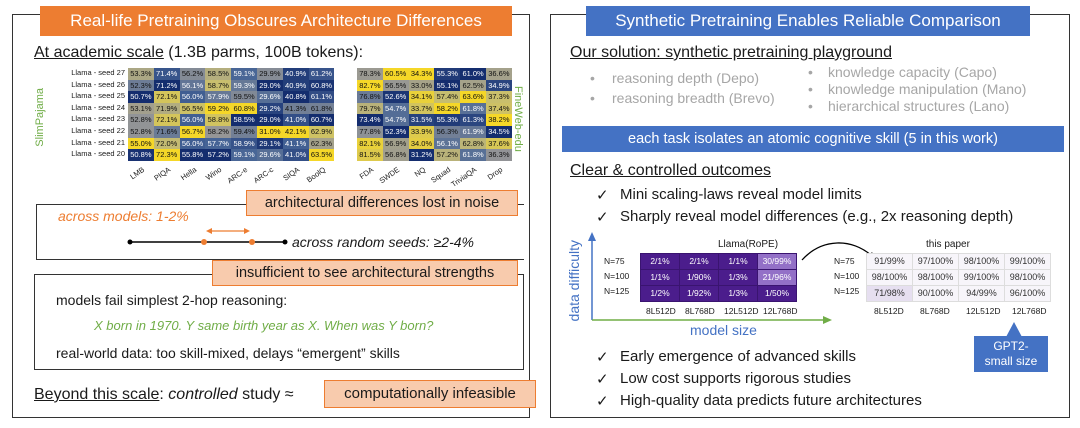 This screenshot has width=1080, height=428. I want to click on heatmap-cell: 50.8%, so click(141, 155).